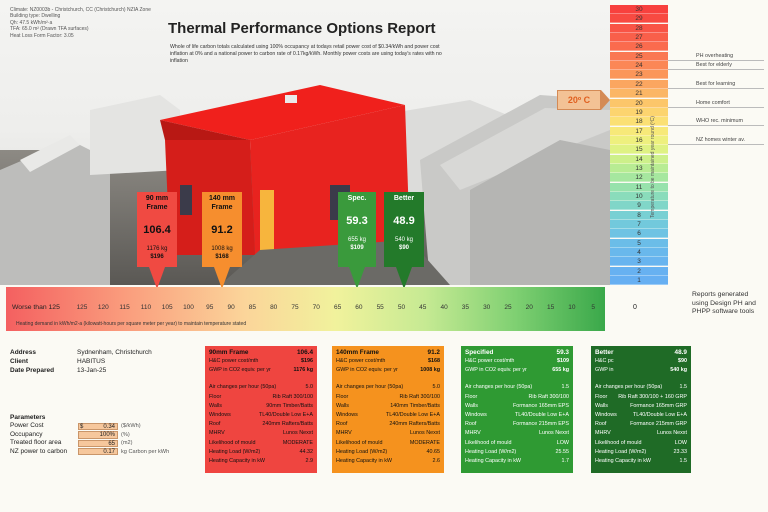 The height and width of the screenshot is (512, 768). What do you see at coordinates (682, 361) in the screenshot?
I see `cost-value: $90` at bounding box center [682, 361].